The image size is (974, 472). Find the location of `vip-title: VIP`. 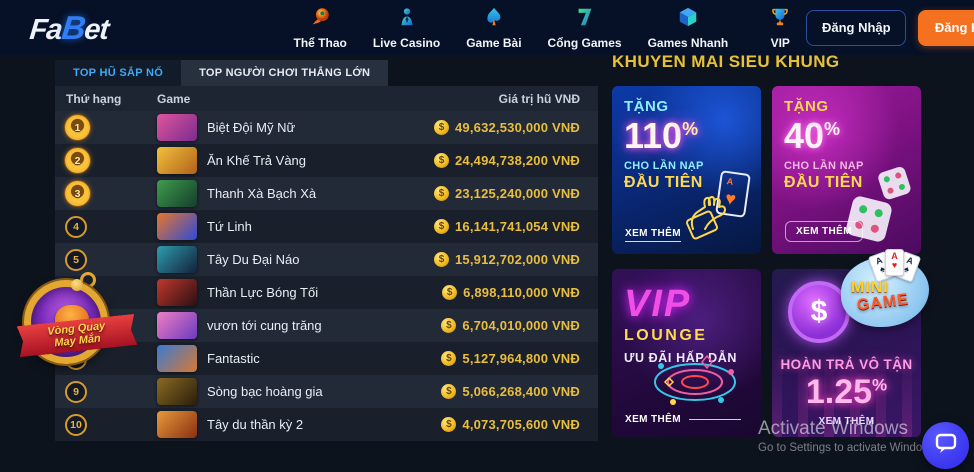

vip-title: VIP is located at coordinates (658, 304).